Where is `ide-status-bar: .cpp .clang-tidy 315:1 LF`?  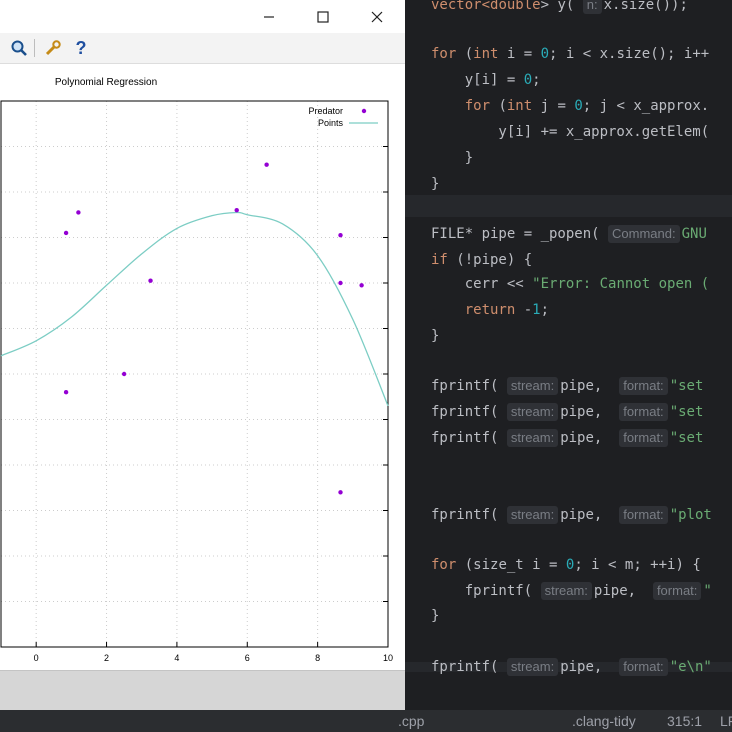
ide-status-bar: .cpp .clang-tidy 315:1 LF is located at coordinates (366, 721).